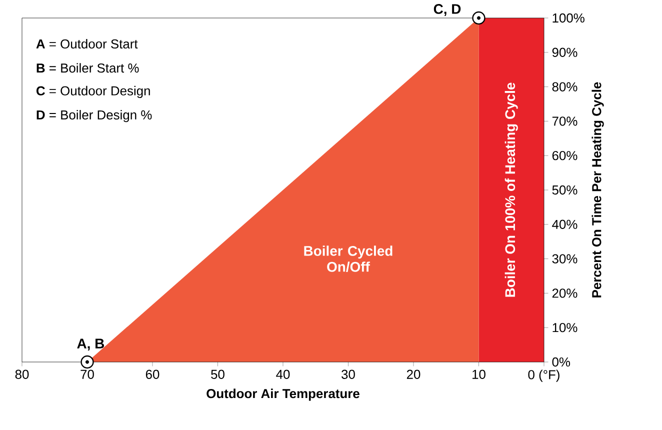 The image size is (662, 430). I want to click on x-tick-label: 50, so click(217, 374).